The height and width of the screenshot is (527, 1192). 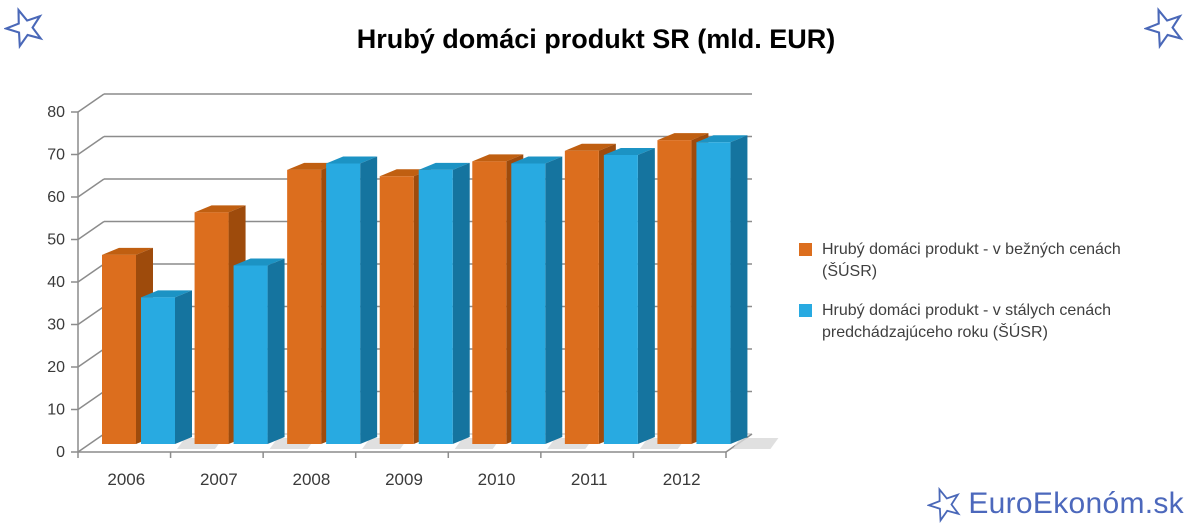 What do you see at coordinates (56, 367) in the screenshot?
I see `y-tick-label: 20` at bounding box center [56, 367].